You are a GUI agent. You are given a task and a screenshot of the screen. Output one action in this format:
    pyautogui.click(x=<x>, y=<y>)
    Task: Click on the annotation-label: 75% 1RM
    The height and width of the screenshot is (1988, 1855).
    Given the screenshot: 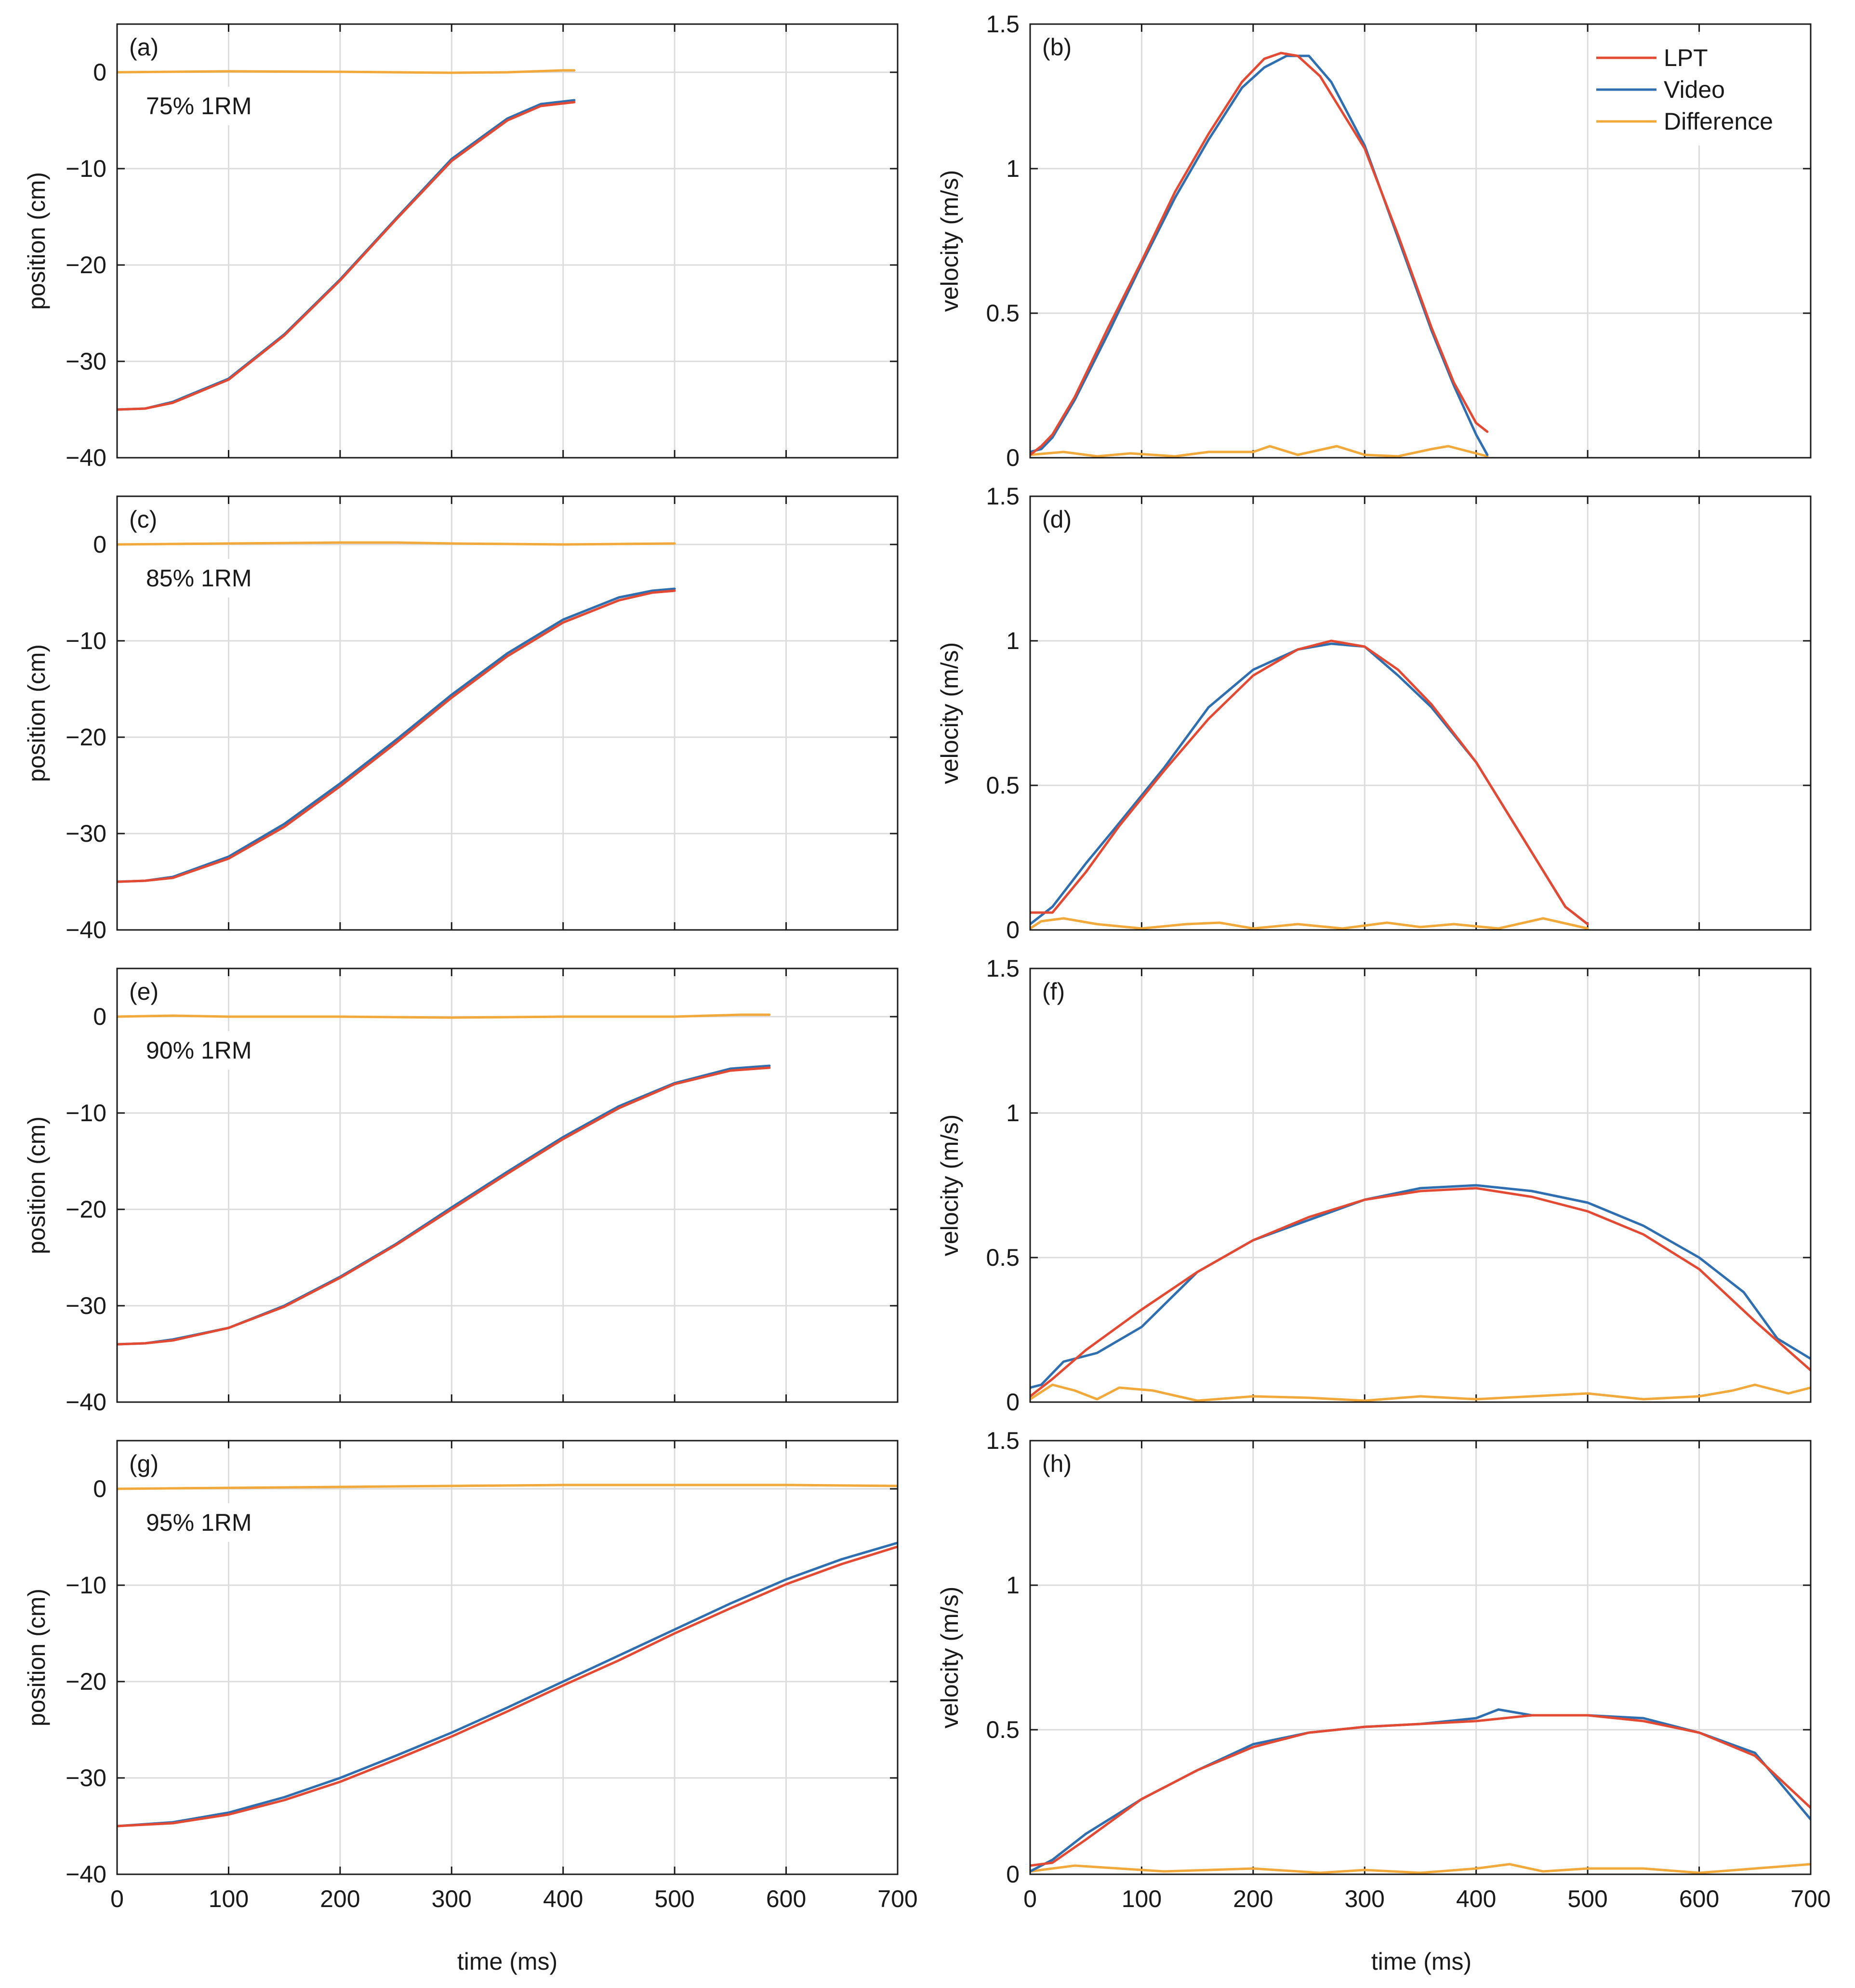 What is the action you would take?
    pyautogui.click(x=199, y=106)
    